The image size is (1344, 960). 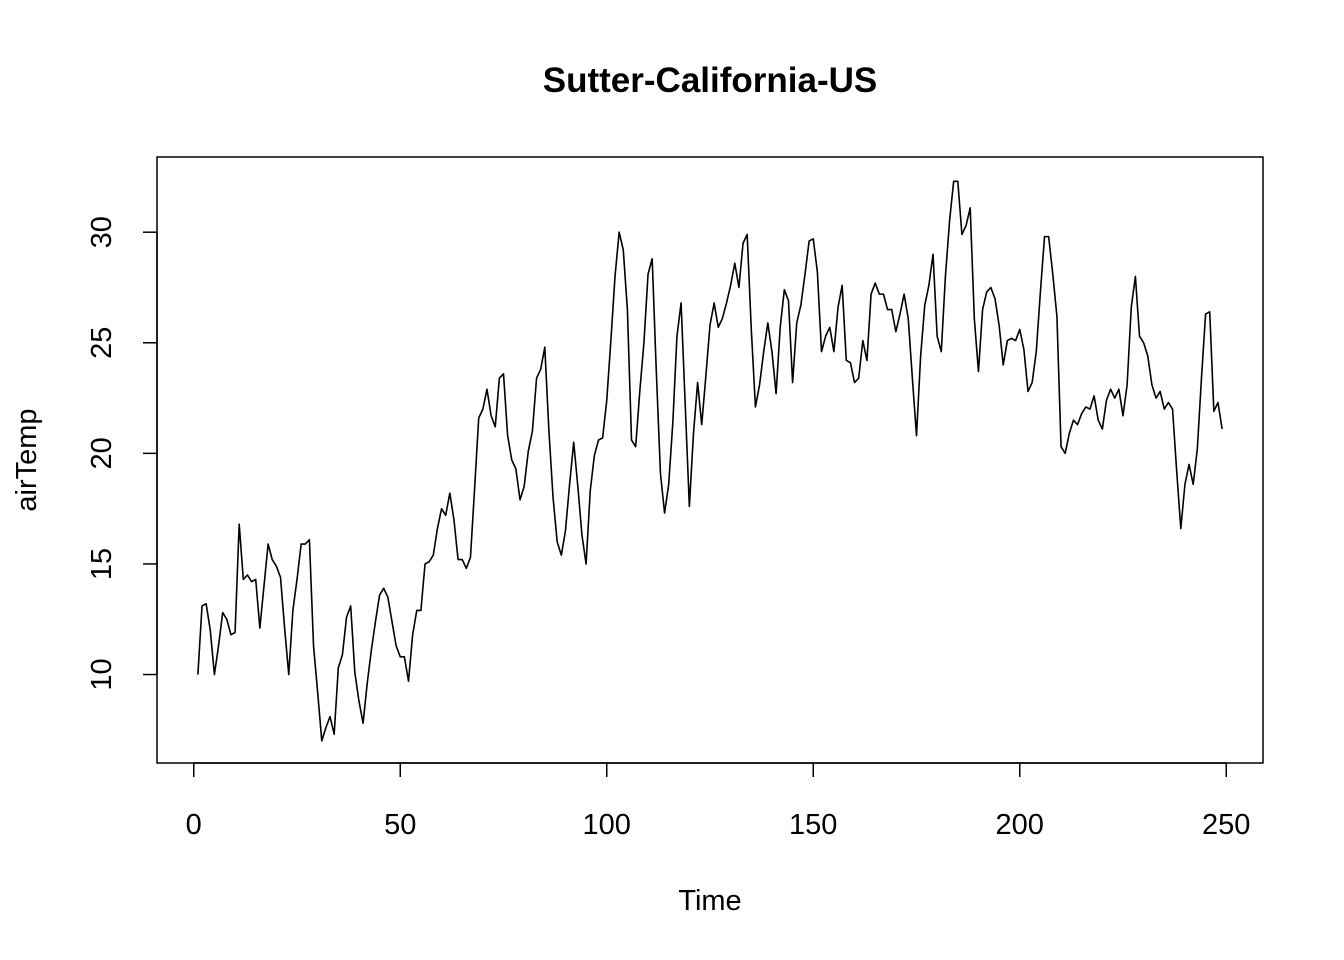 What do you see at coordinates (607, 825) in the screenshot?
I see `x-tick-label: 100` at bounding box center [607, 825].